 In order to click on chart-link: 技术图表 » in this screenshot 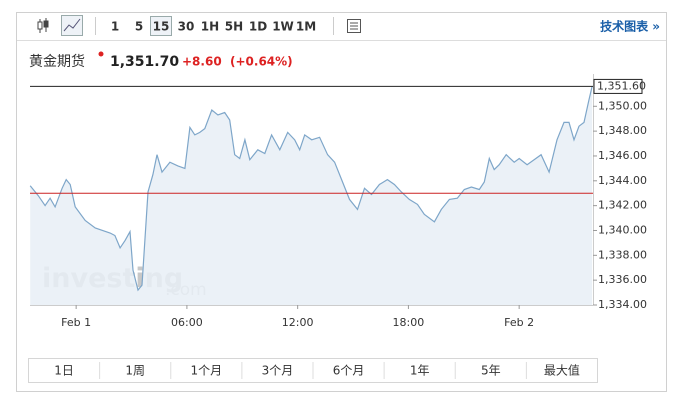, I will do `click(630, 26)`.